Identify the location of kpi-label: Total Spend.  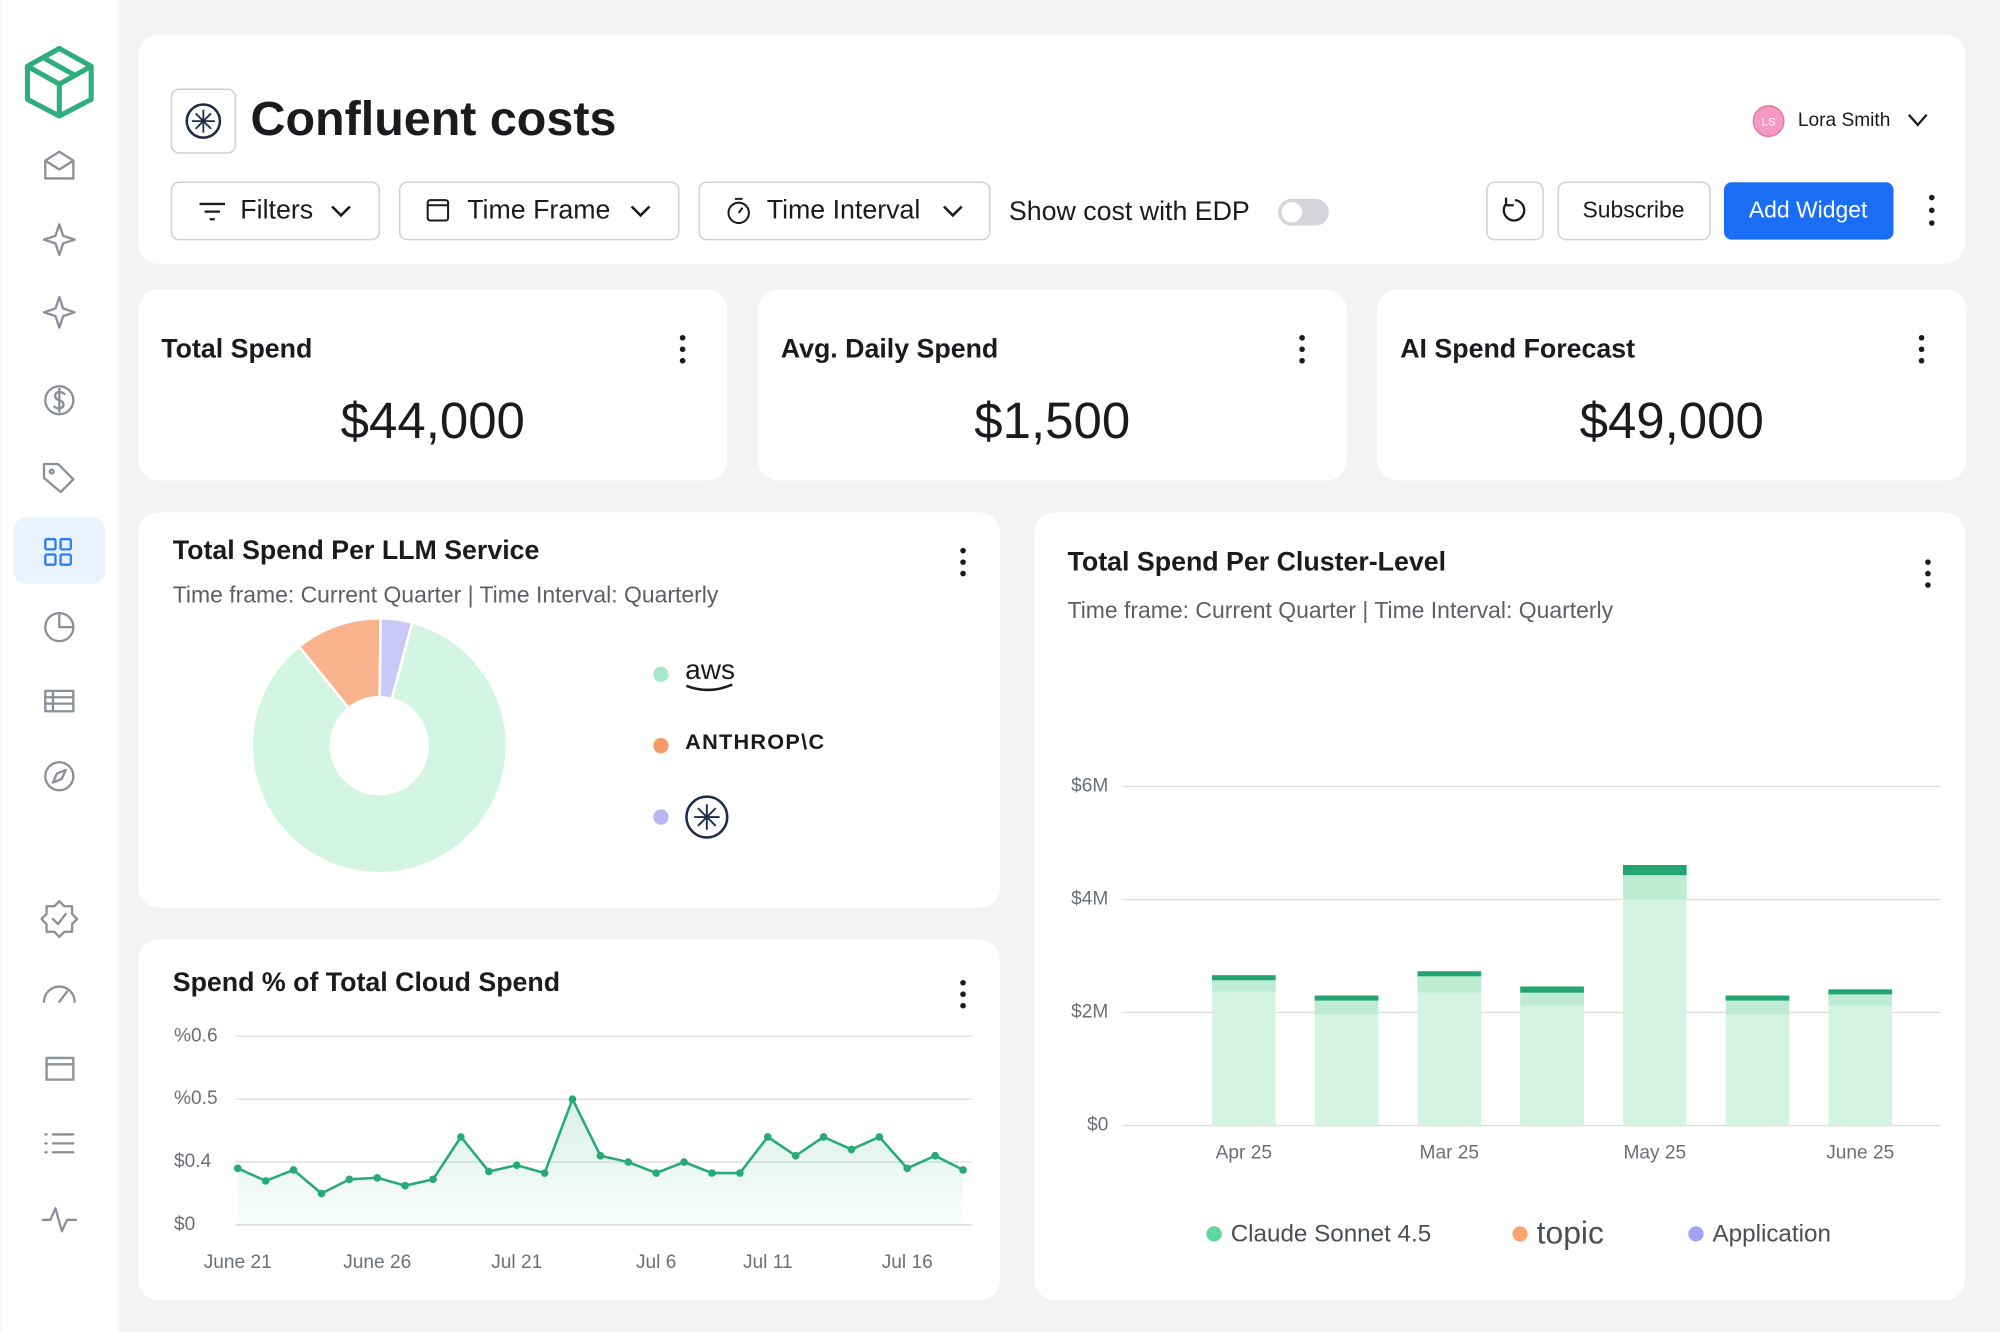
(236, 349).